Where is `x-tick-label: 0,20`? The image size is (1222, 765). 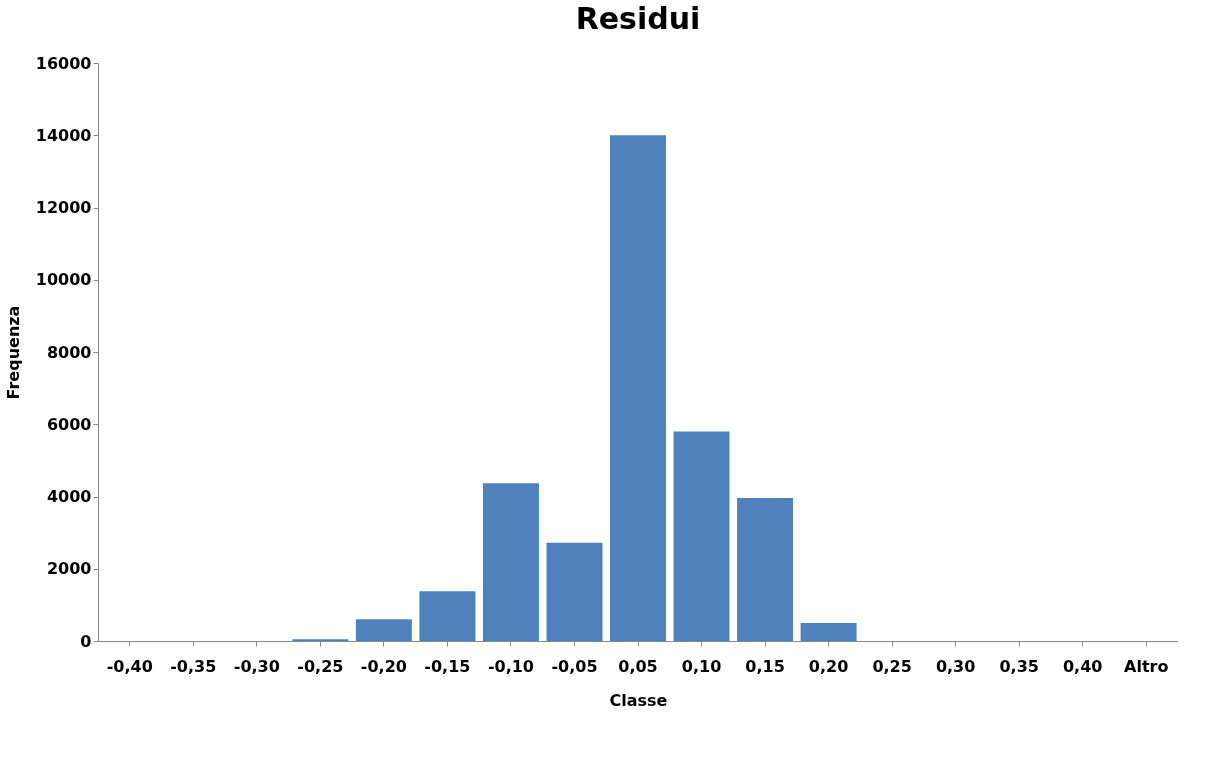
x-tick-label: 0,20 is located at coordinates (828, 666).